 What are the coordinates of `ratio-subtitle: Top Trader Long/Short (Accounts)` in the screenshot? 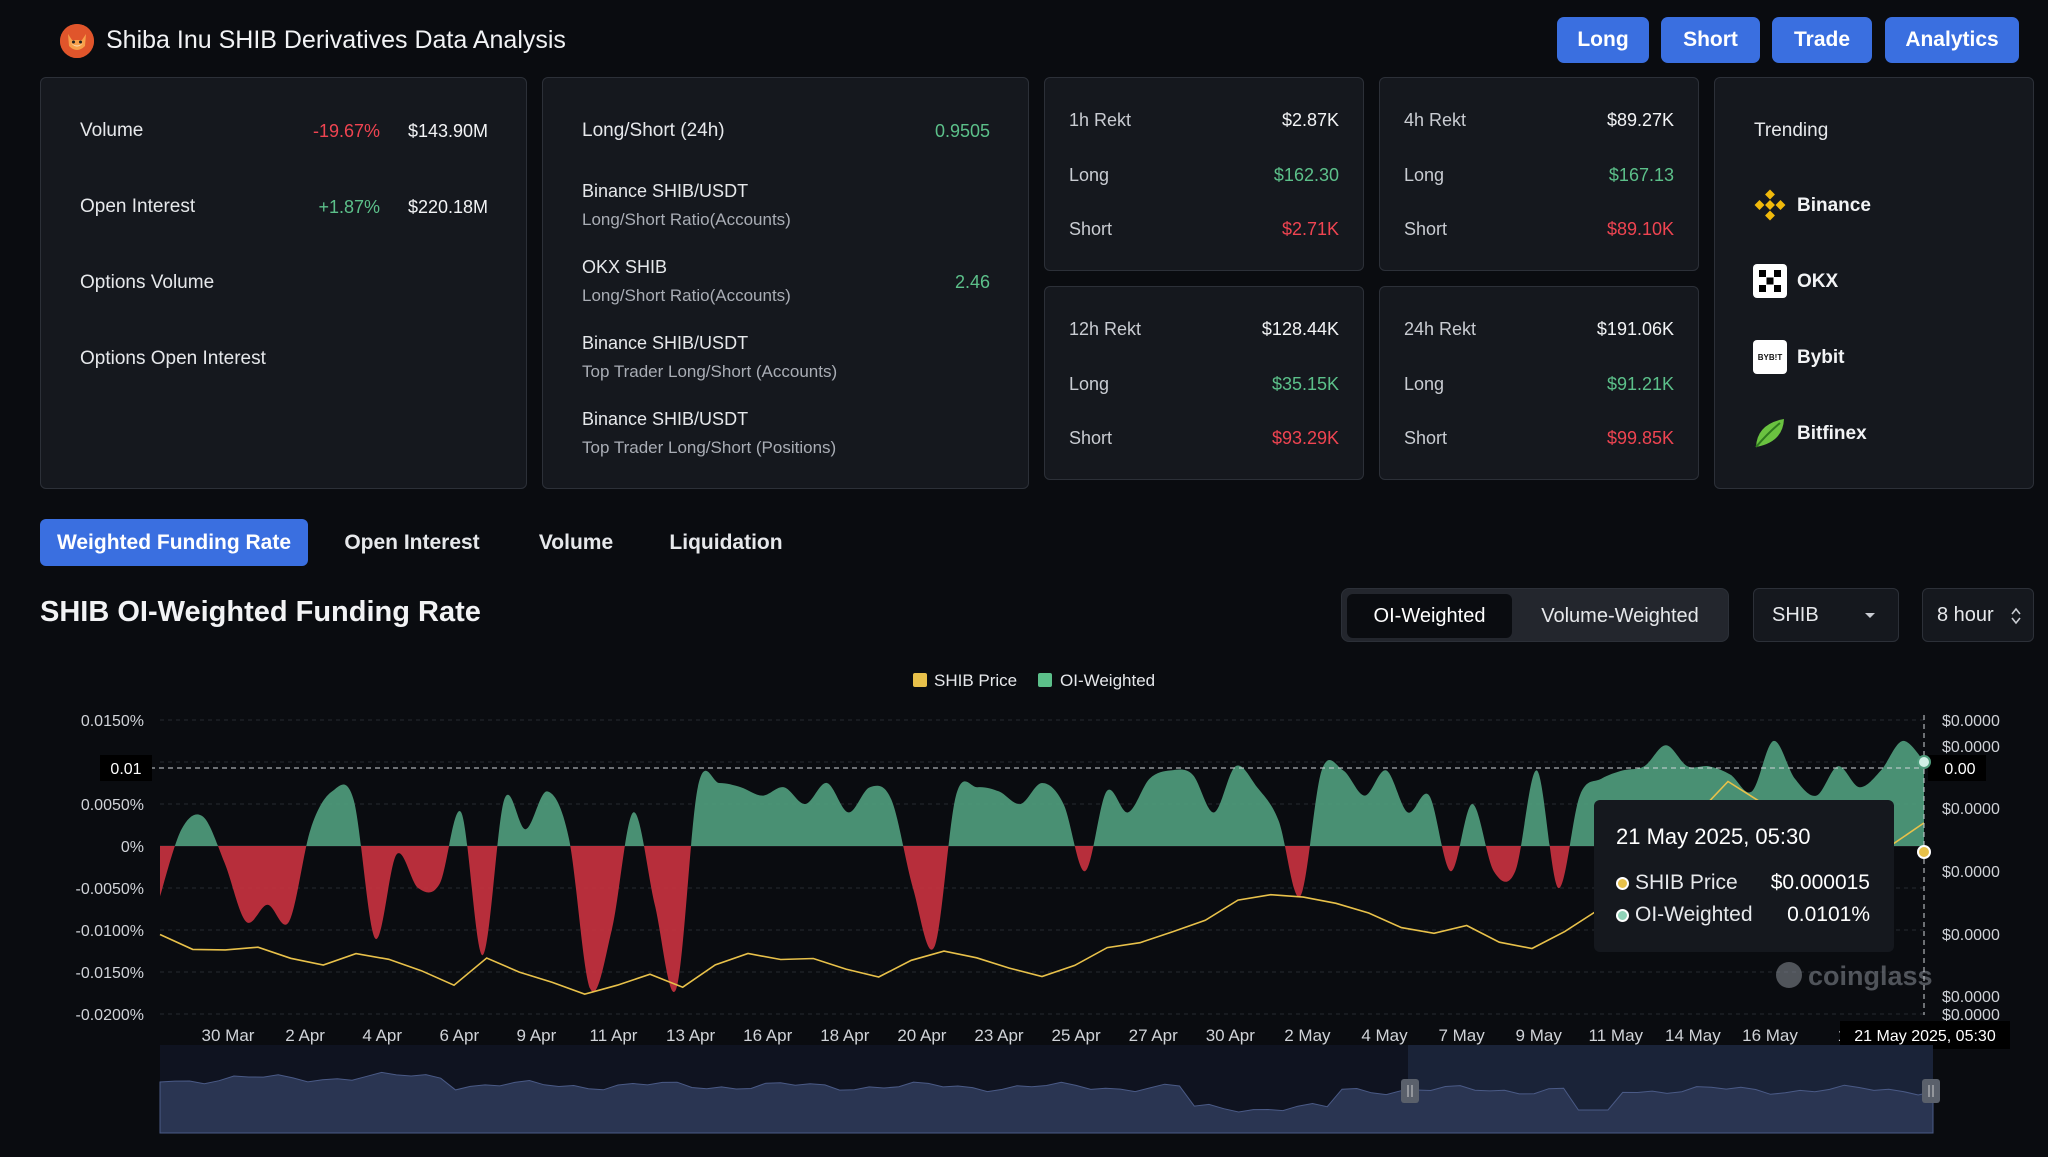 It's located at (710, 371).